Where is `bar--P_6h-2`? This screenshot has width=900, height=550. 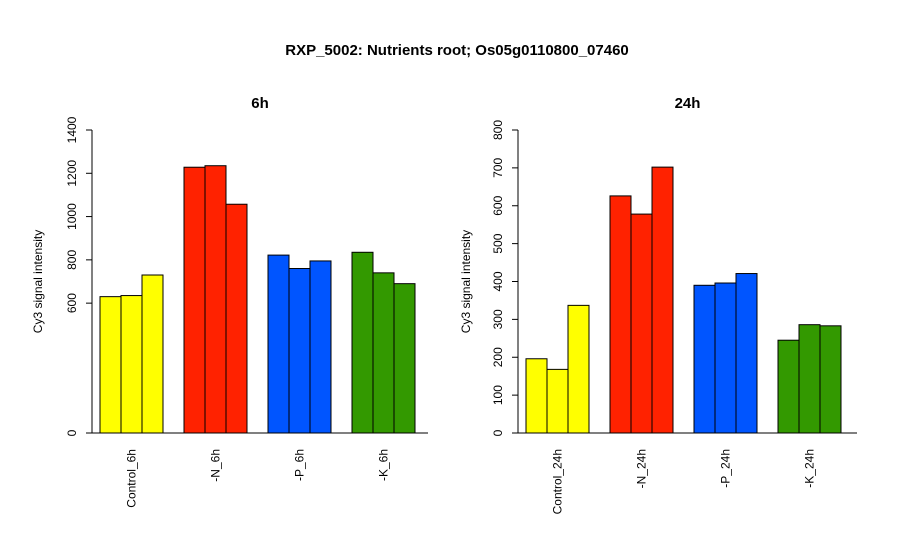
bar--P_6h-2 is located at coordinates (299, 351).